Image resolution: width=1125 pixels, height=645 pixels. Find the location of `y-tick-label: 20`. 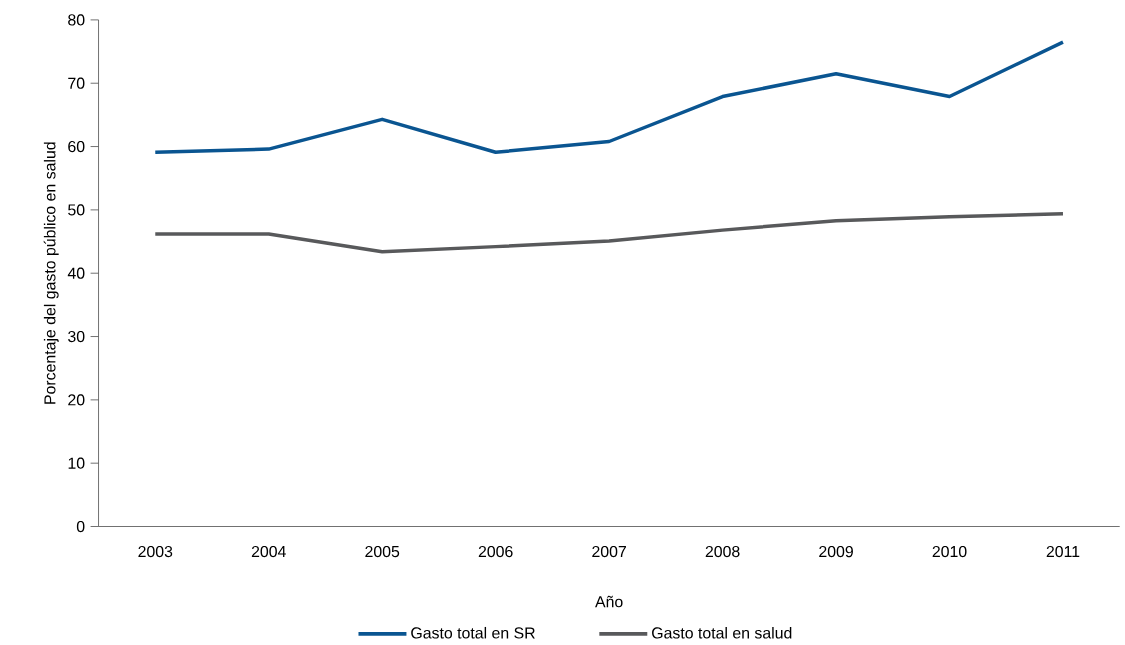

y-tick-label: 20 is located at coordinates (76, 400).